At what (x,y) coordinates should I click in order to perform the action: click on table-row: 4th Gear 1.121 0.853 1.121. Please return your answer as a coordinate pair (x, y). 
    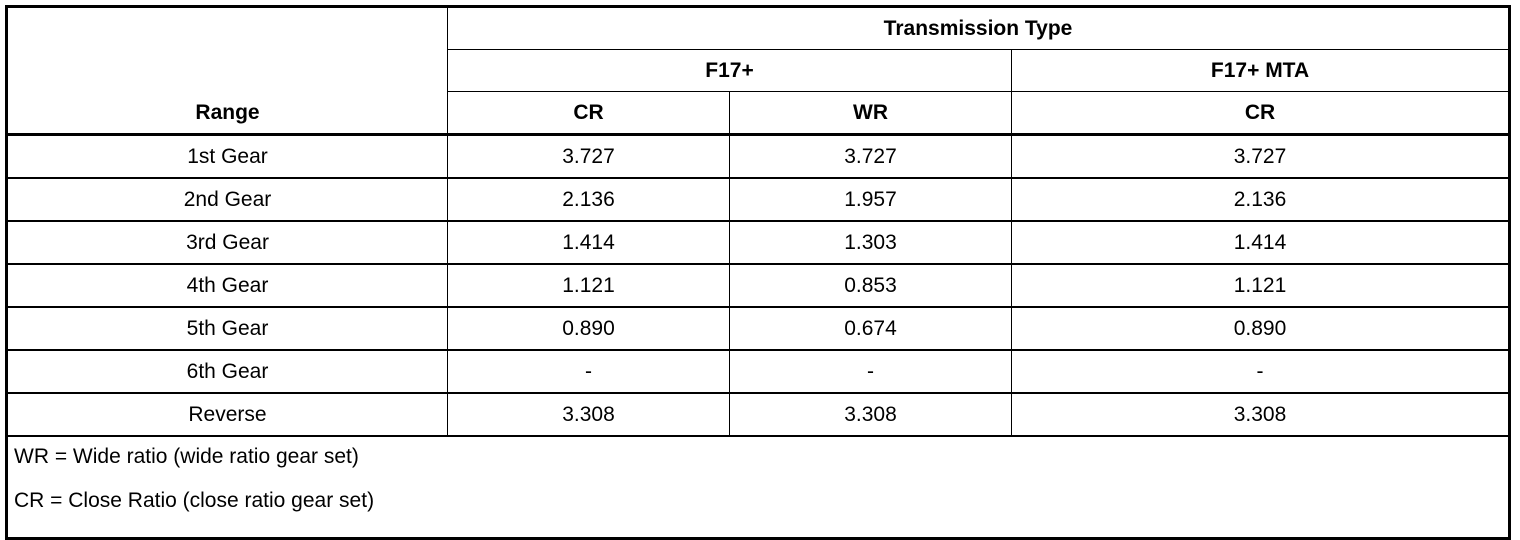
    Looking at the image, I should click on (758, 285).